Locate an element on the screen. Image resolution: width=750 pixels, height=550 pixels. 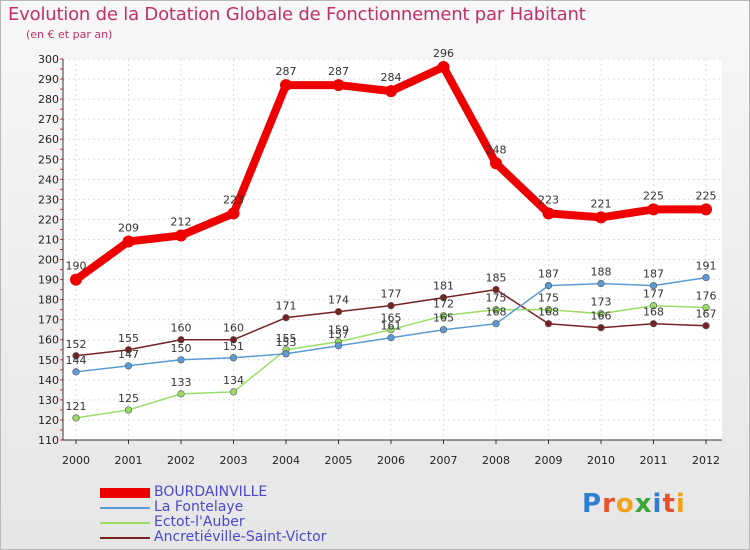
data-label-1: 144 is located at coordinates (76, 360).